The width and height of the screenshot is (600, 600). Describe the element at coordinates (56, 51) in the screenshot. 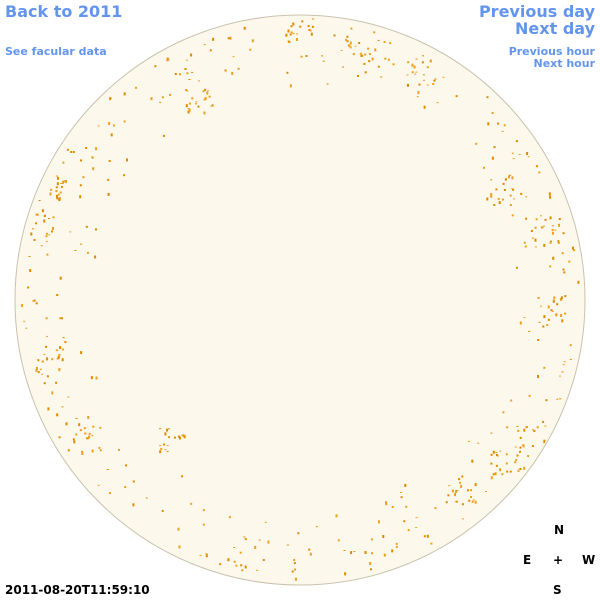

I see `facular-link: See facular data` at that location.